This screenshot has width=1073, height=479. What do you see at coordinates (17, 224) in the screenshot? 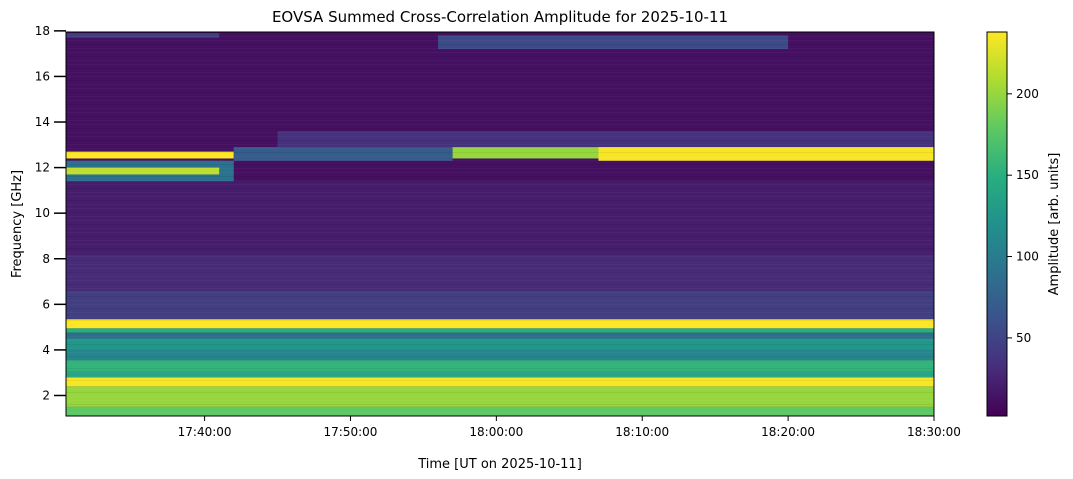
I see `y-axis-label: Frequency [GHz]` at bounding box center [17, 224].